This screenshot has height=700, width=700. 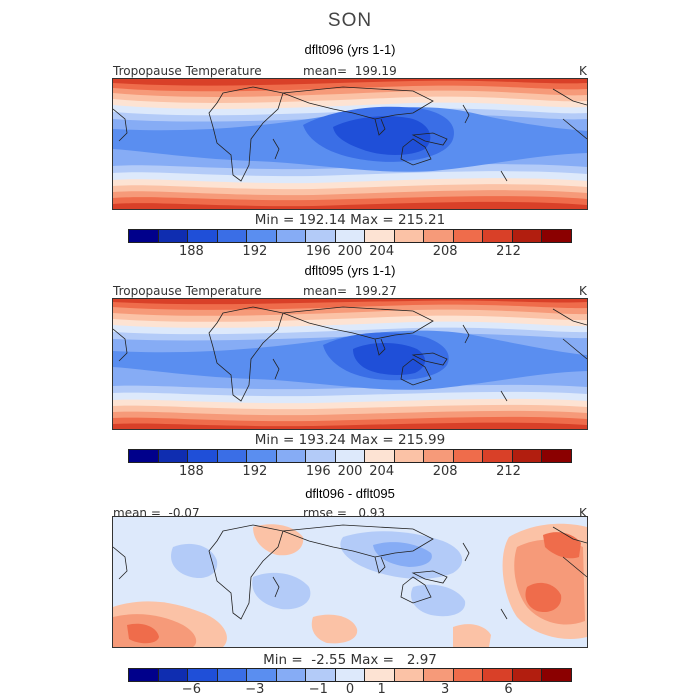 What do you see at coordinates (318, 251) in the screenshot?
I see `panel-1-tick: 196` at bounding box center [318, 251].